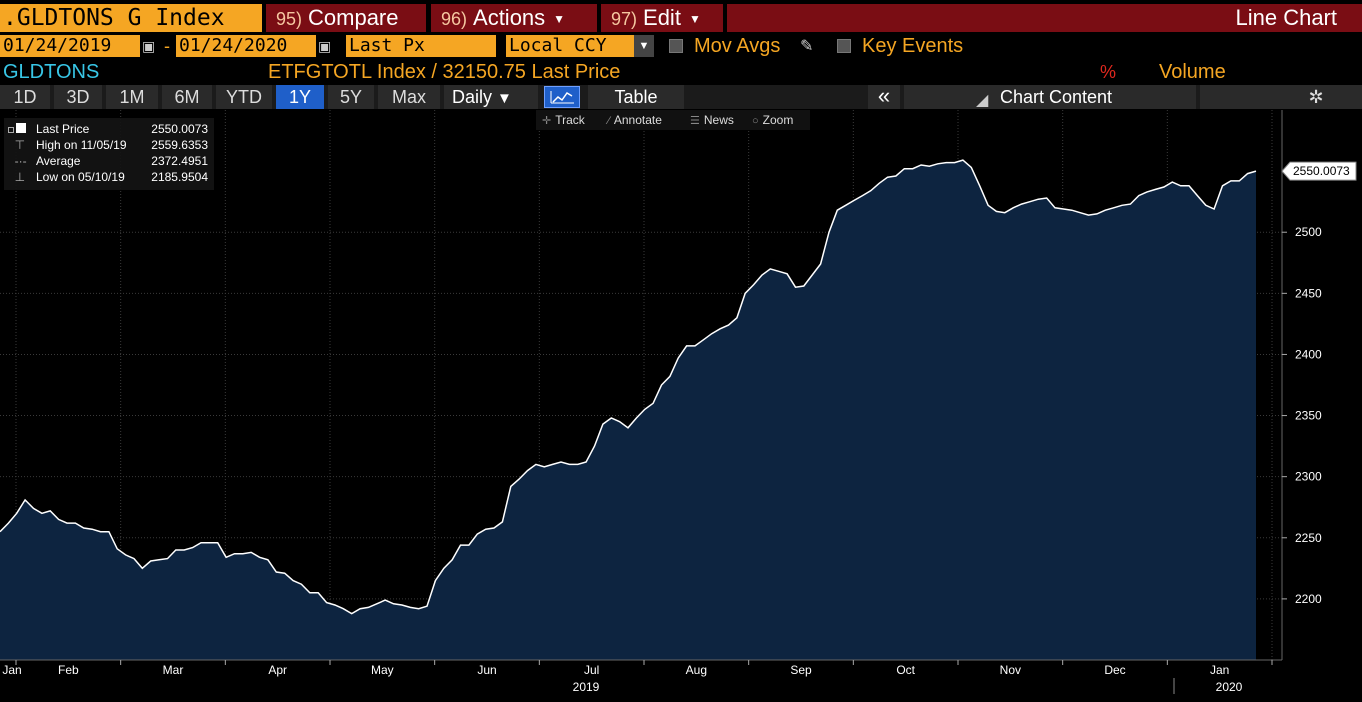  I want to click on security-description: ETFGTOTL Index / 32150.75 Last Price, so click(444, 72).